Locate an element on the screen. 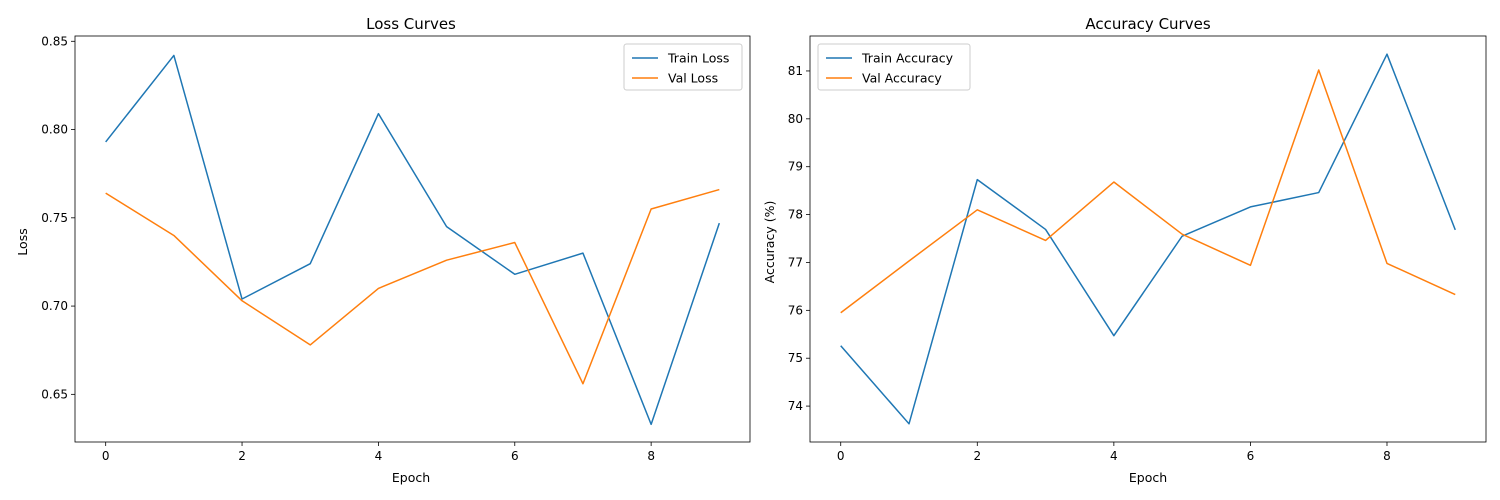 Image resolution: width=1500 pixels, height=500 pixels. loss-y-axis-label: Loss is located at coordinates (22, 241).